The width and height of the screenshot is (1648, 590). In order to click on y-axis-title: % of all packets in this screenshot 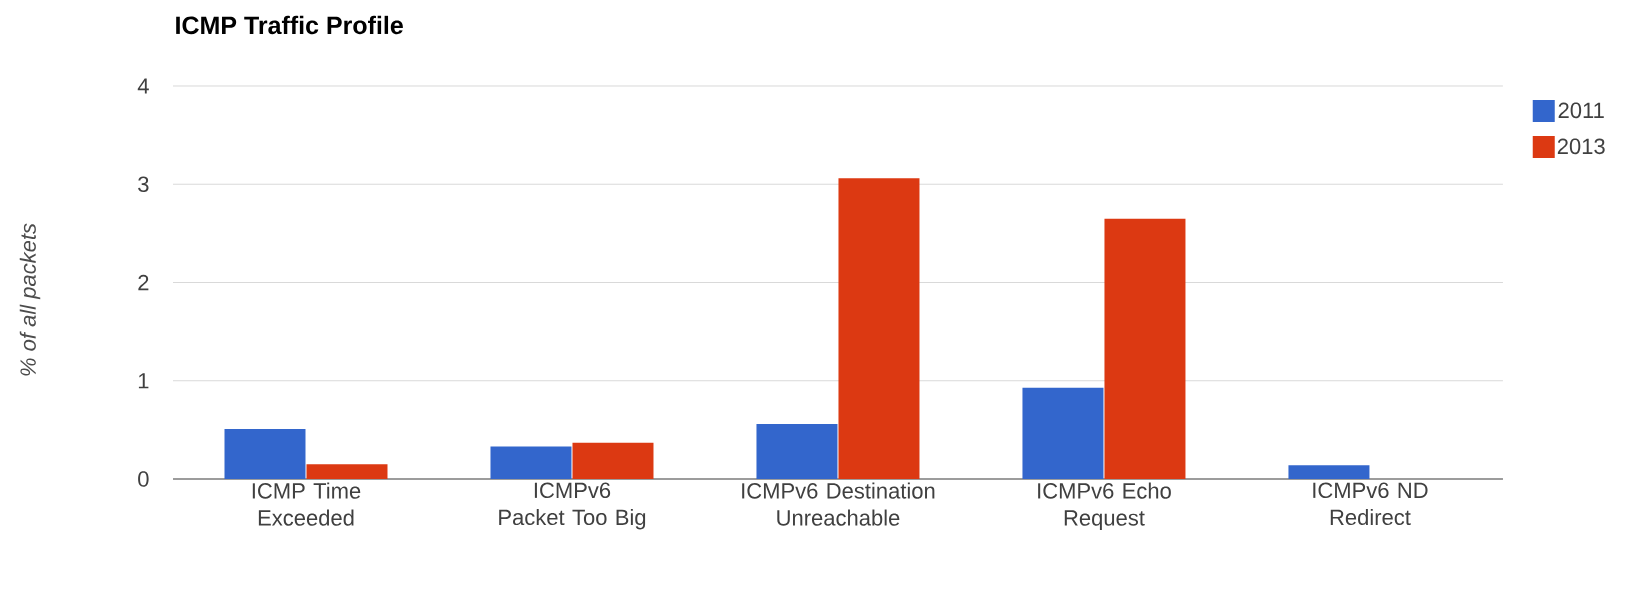, I will do `click(30, 299)`.